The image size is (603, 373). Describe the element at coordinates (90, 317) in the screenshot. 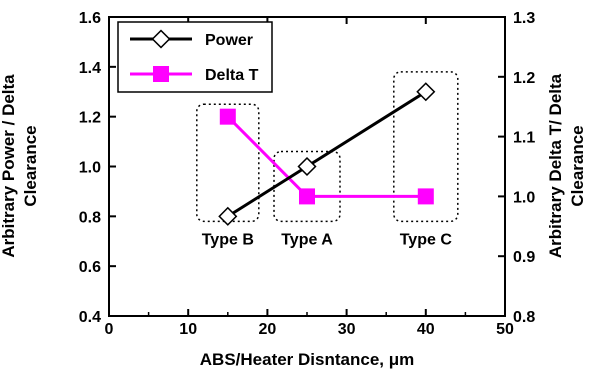

I see `y-tick-label: 0.4` at that location.